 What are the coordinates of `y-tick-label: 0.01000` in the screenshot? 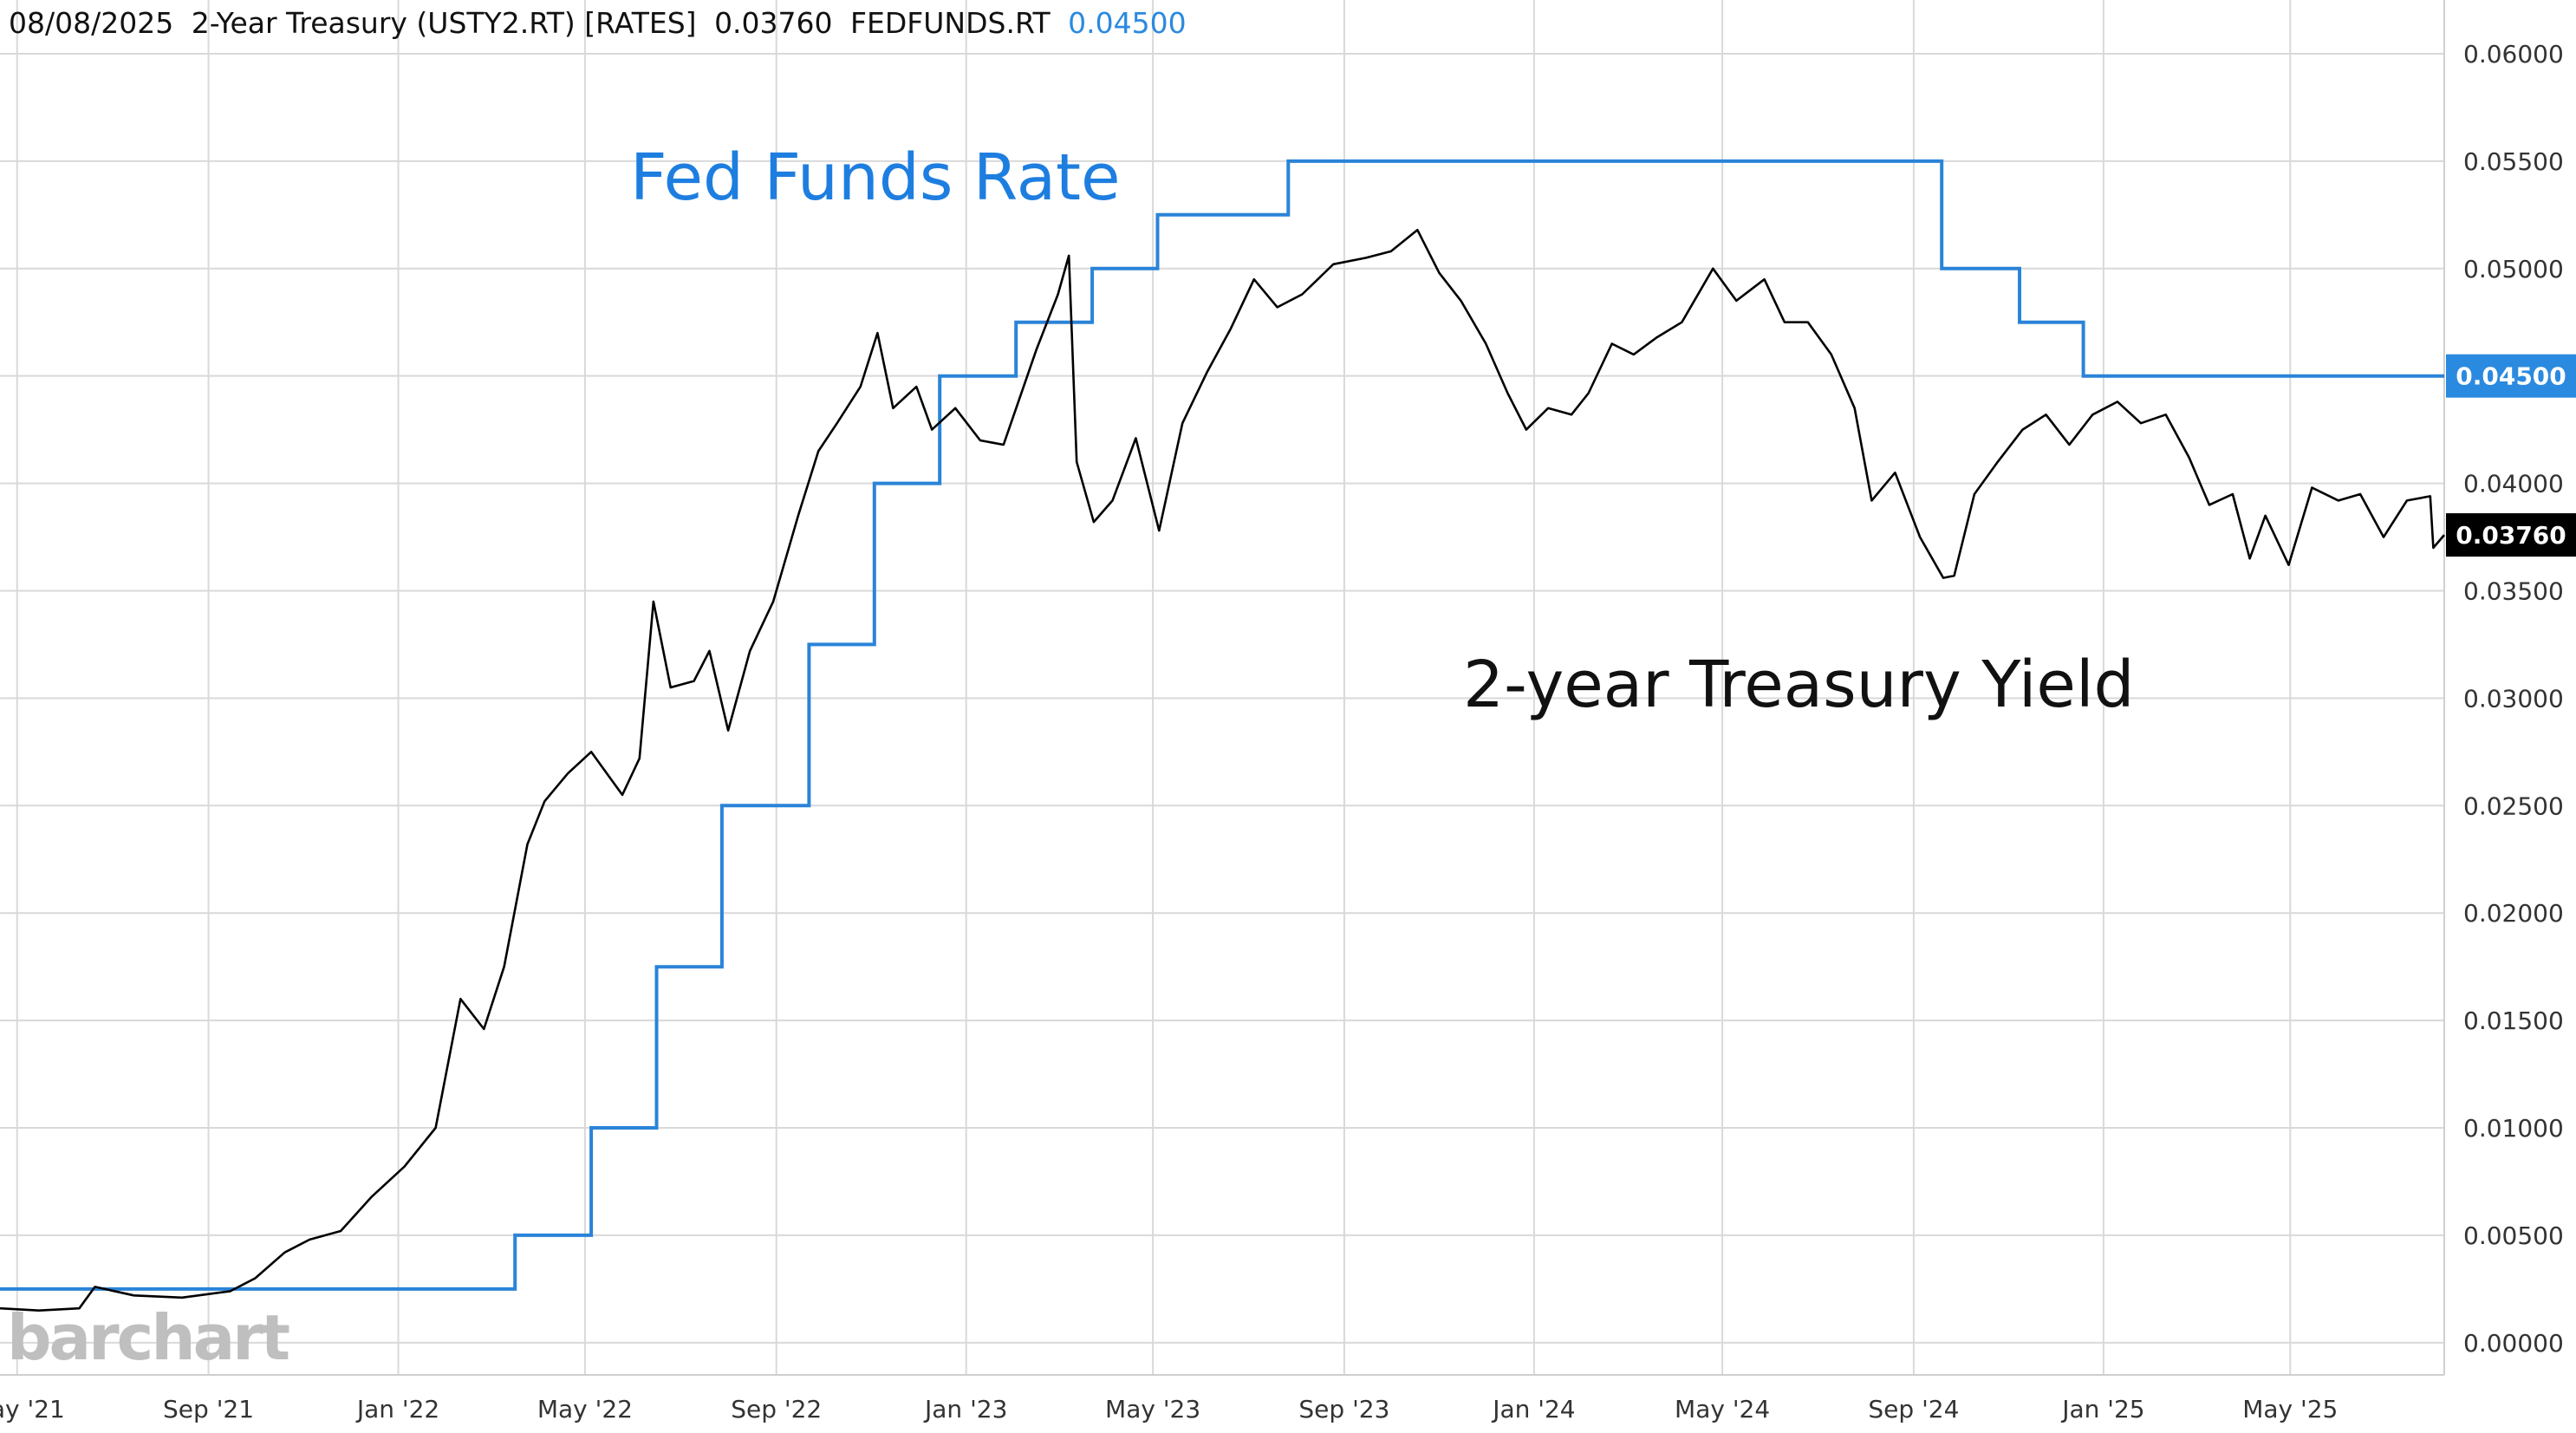 It's located at (2513, 1128).